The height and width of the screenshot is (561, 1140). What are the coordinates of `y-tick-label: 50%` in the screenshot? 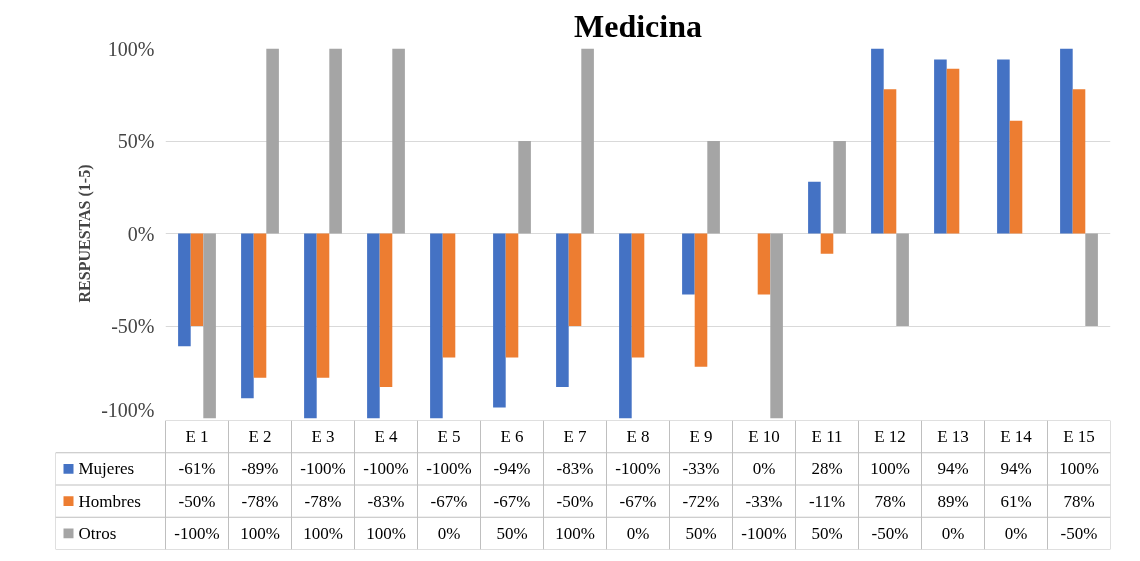 It's located at (136, 141).